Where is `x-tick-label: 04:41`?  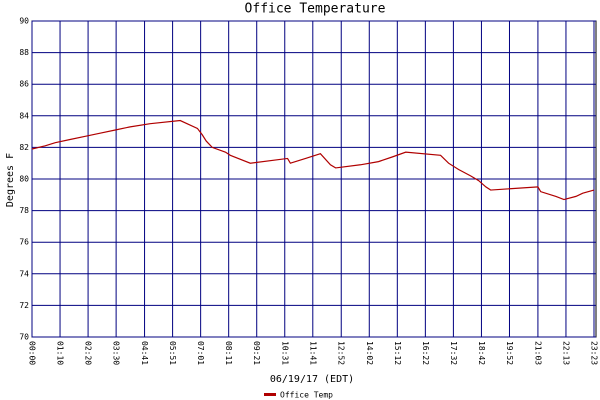
x-tick-label: 04:41 is located at coordinates (144, 353).